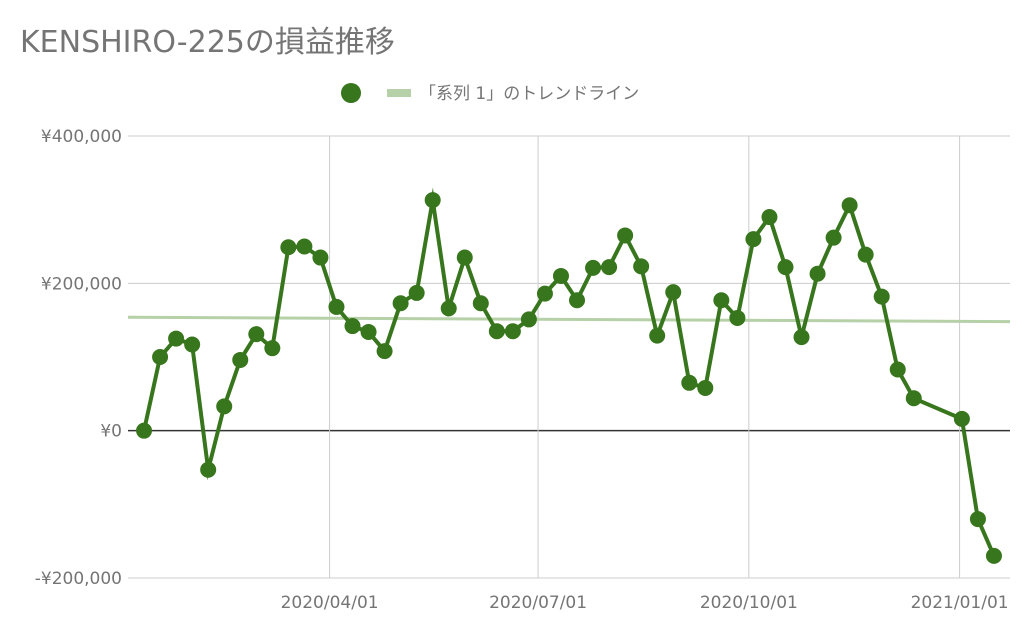 The image size is (1026, 634). Describe the element at coordinates (81, 137) in the screenshot. I see `y-tick-label: ¥400,000` at that location.